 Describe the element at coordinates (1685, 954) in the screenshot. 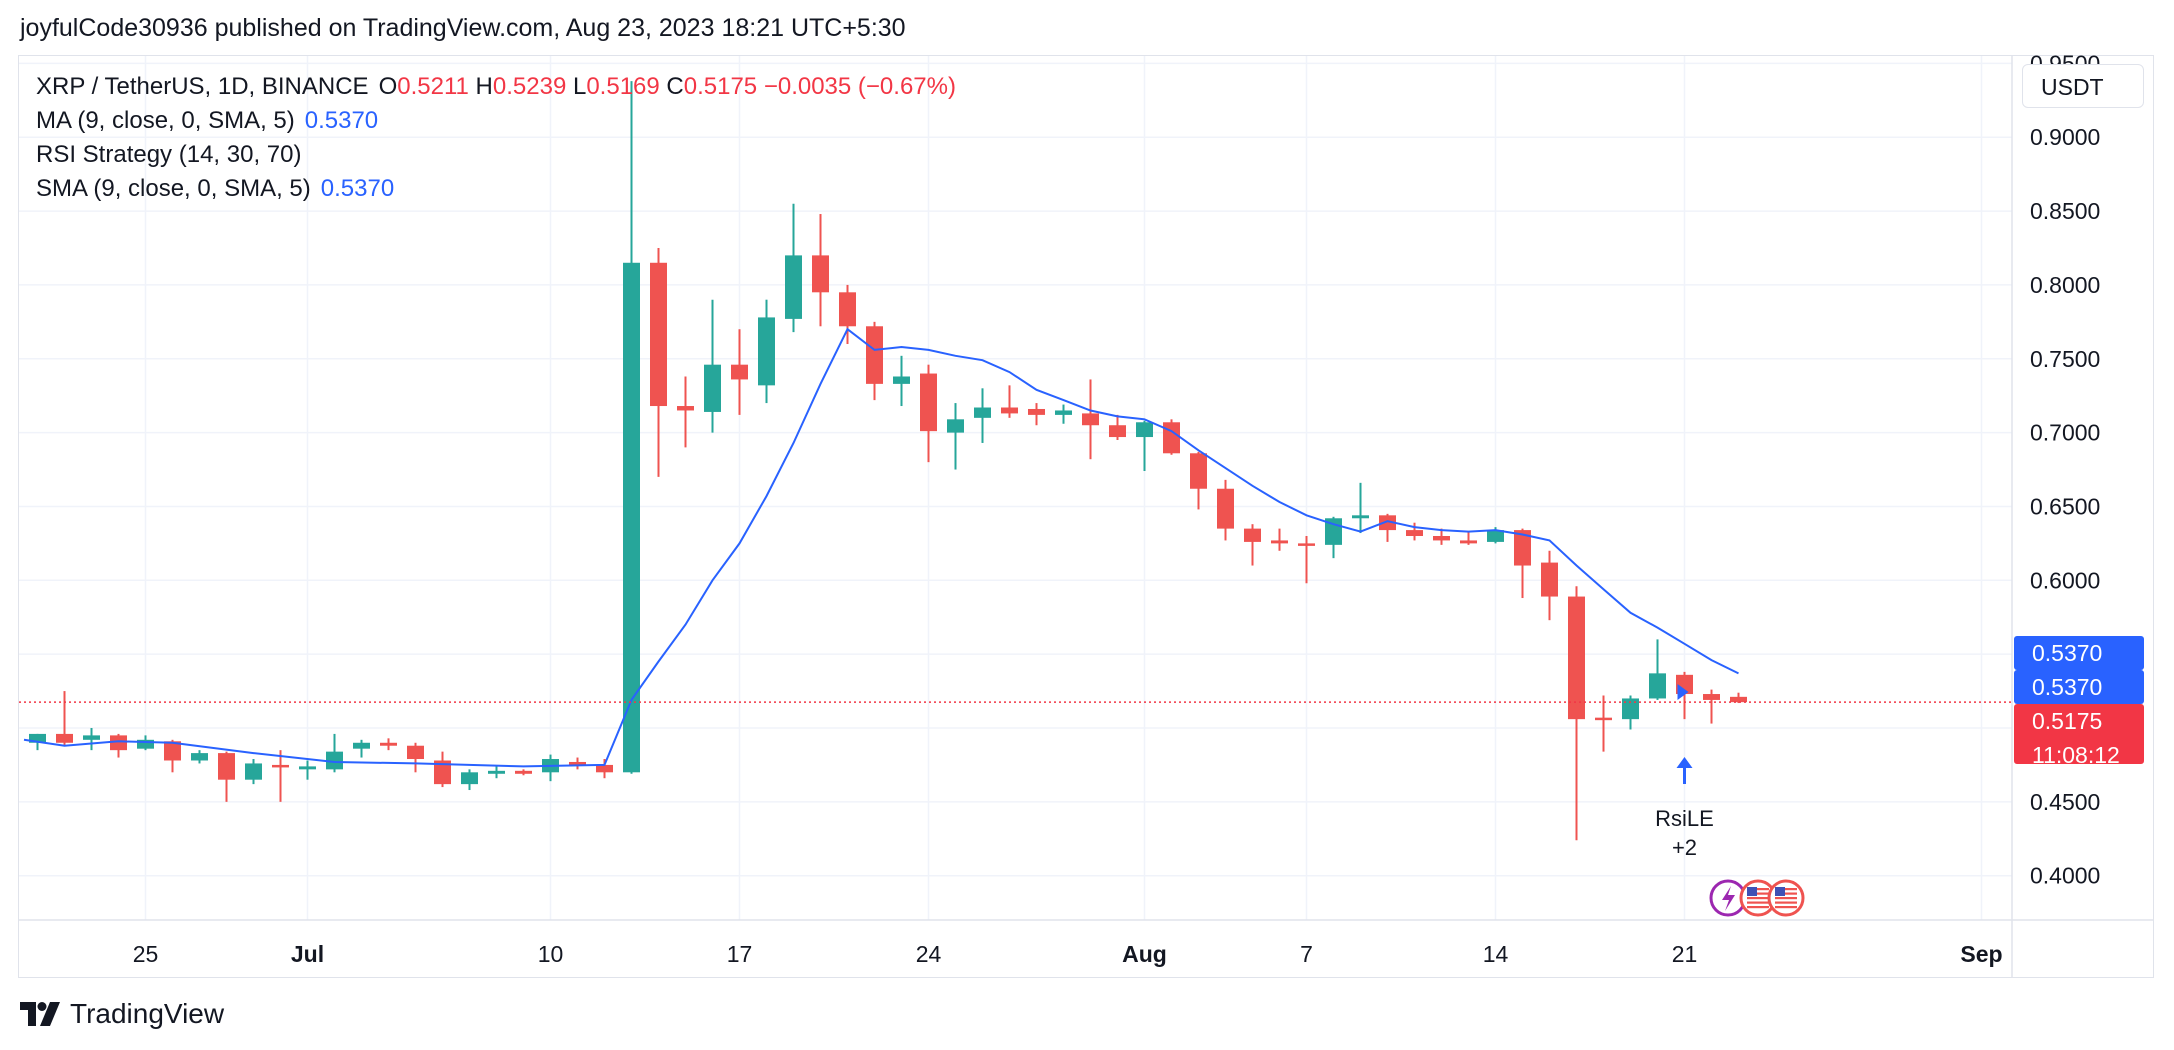

I see `time-tick-label: 21` at that location.